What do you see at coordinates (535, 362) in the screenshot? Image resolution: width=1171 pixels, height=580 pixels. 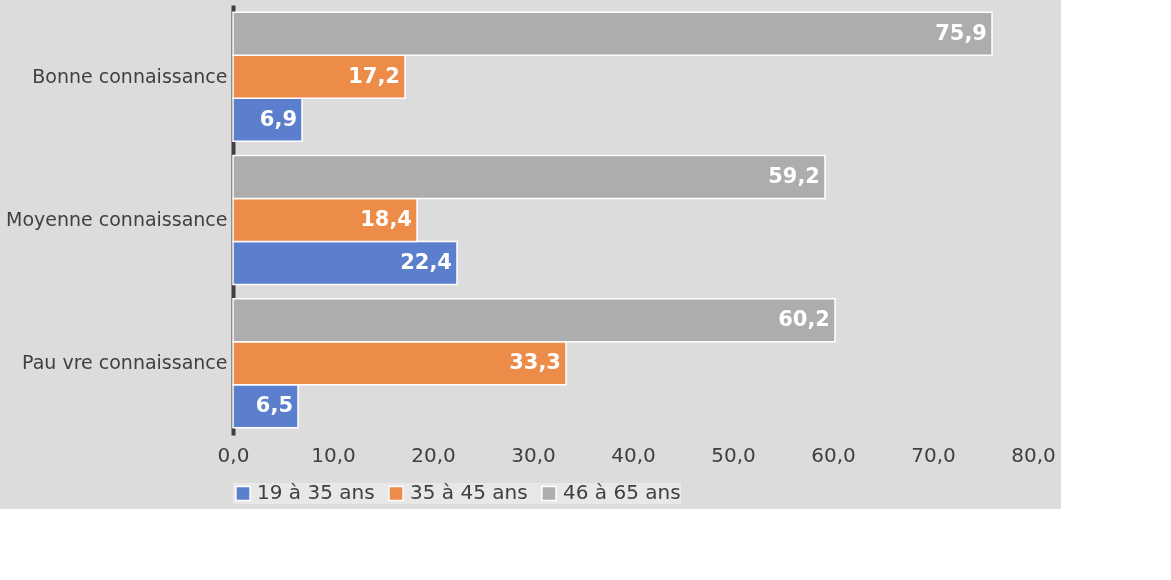 I see `data-label: 33,3` at bounding box center [535, 362].